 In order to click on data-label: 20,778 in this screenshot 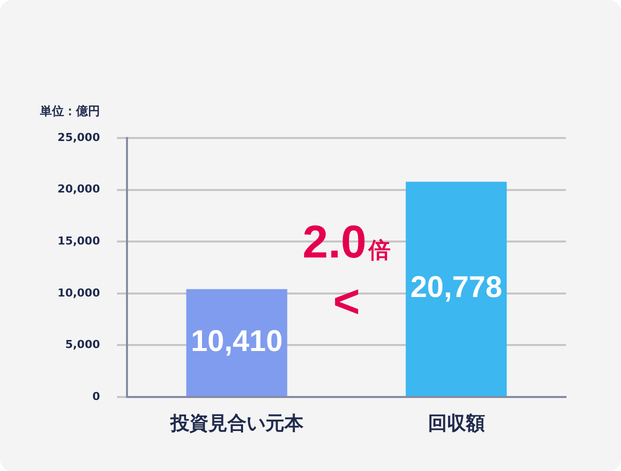, I will do `click(456, 287)`.